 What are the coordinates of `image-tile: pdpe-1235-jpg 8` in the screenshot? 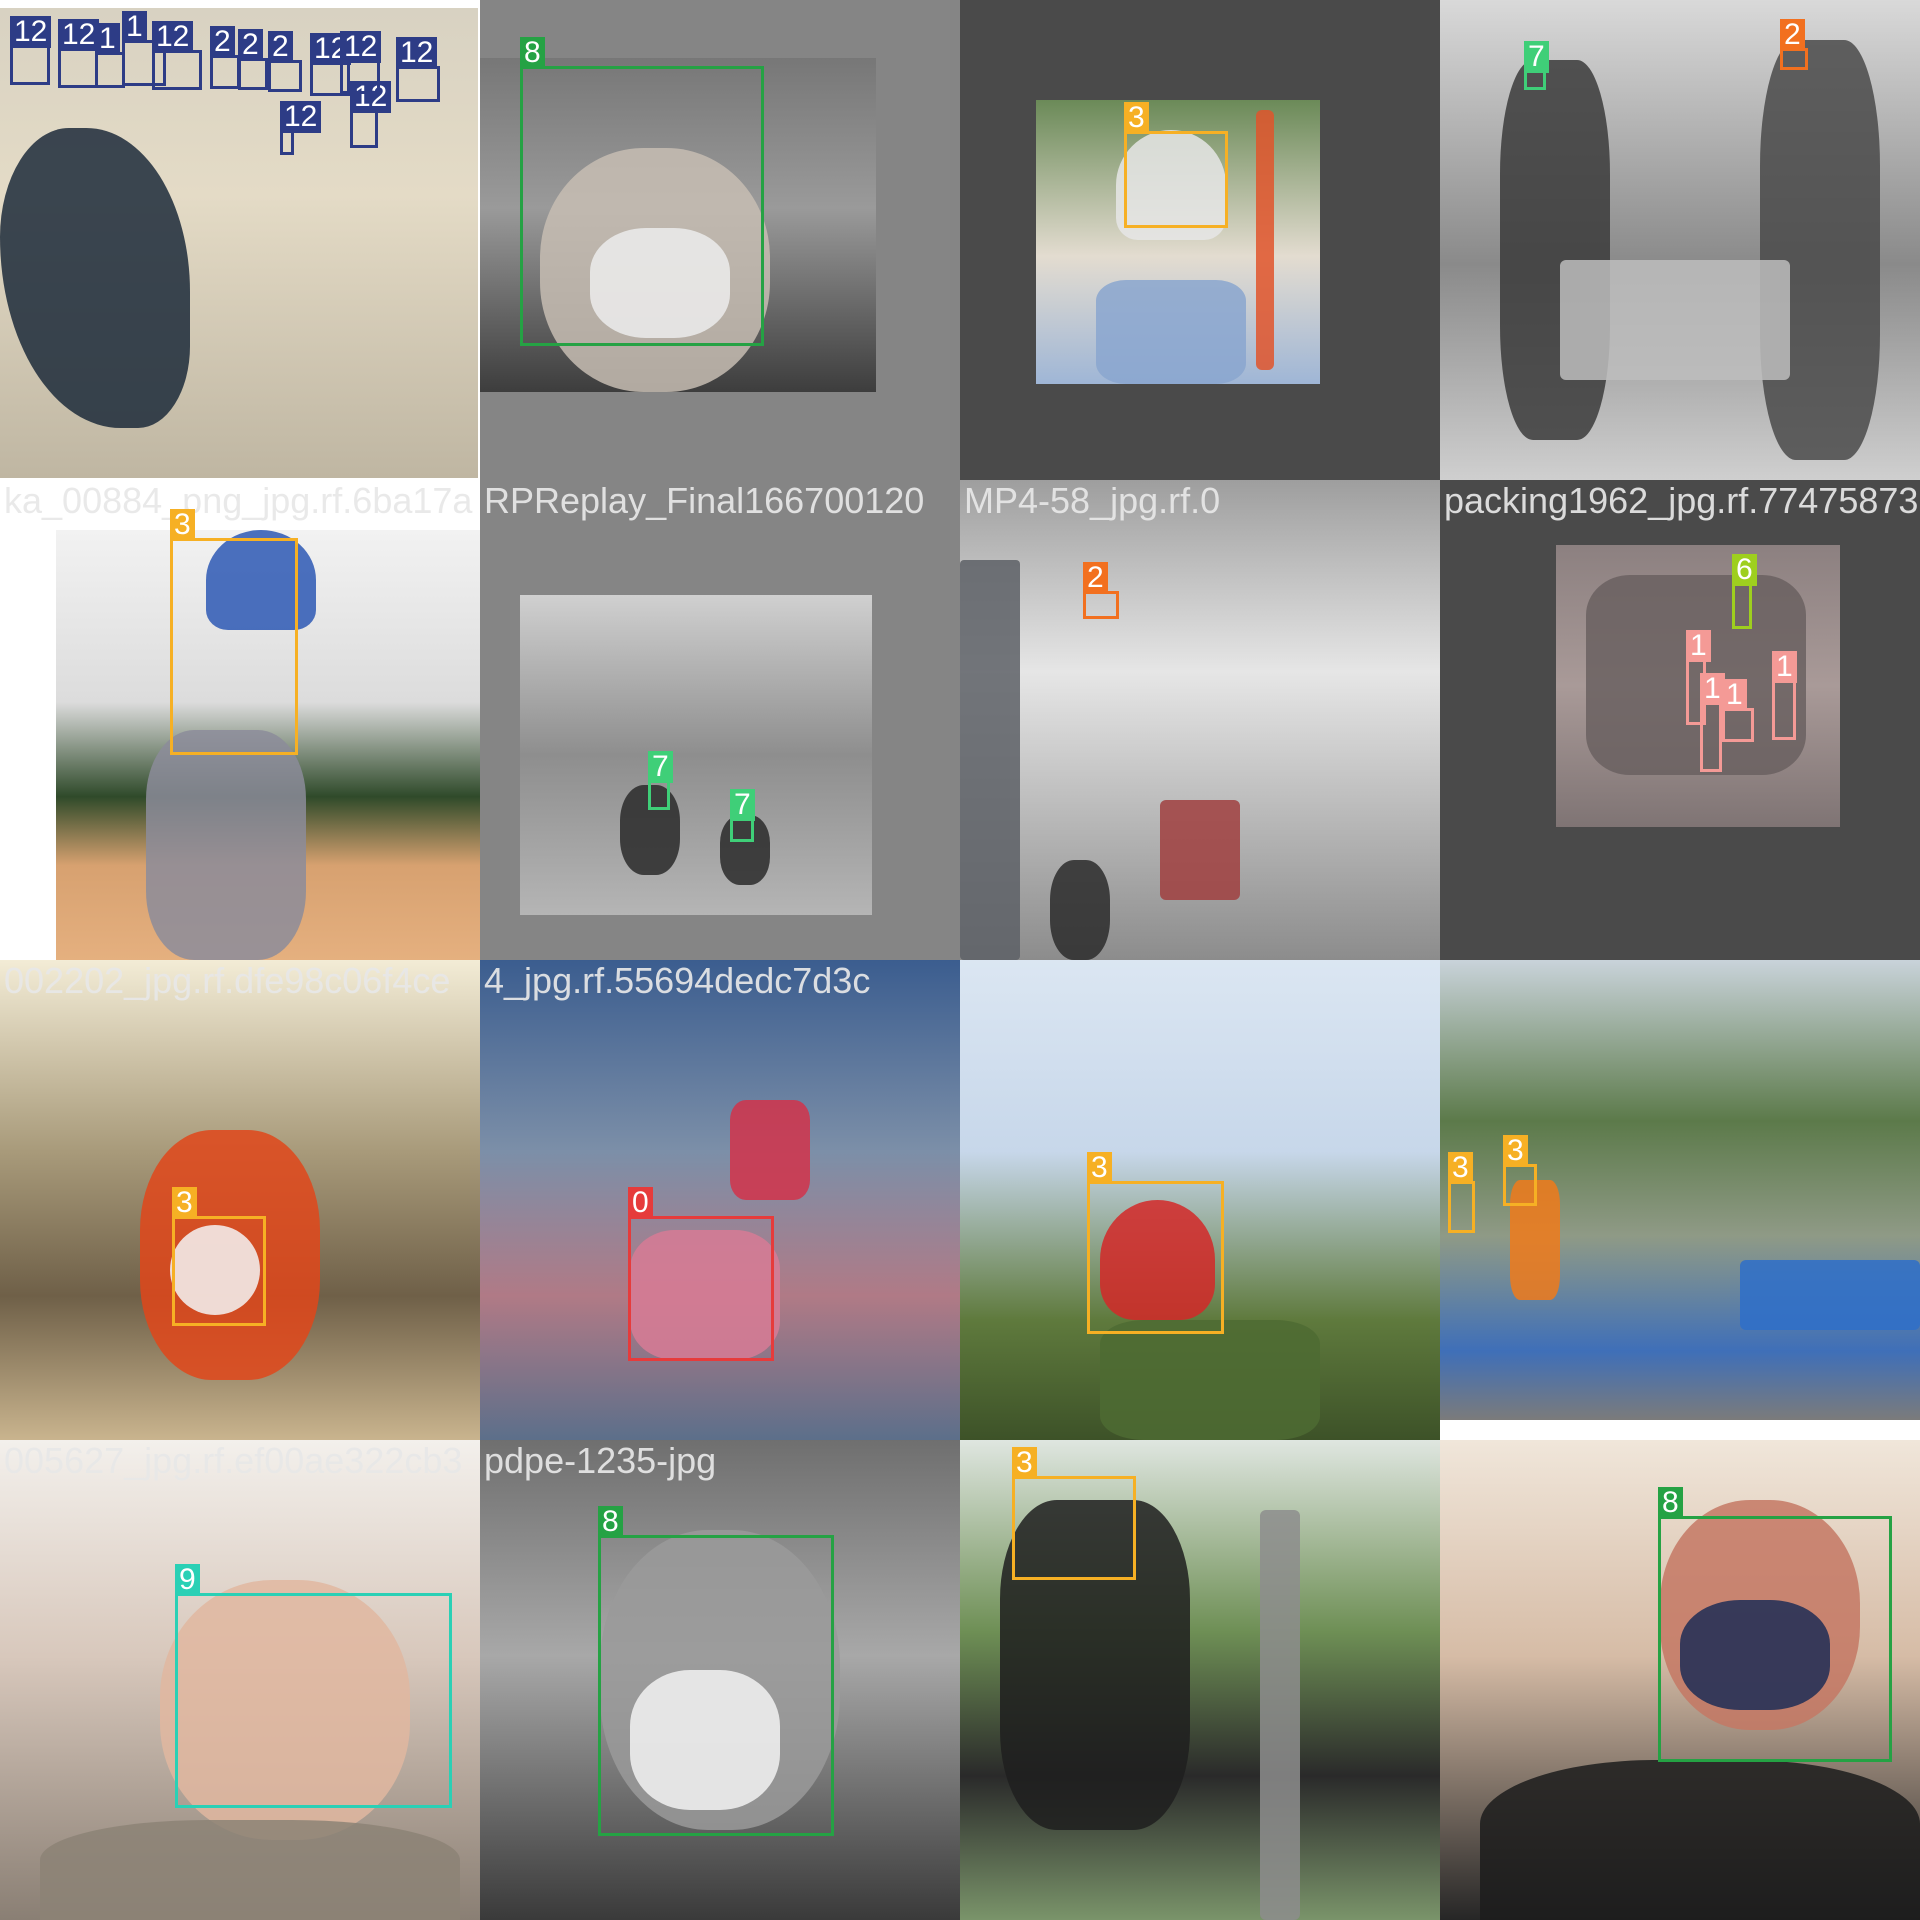 It's located at (720, 1680).